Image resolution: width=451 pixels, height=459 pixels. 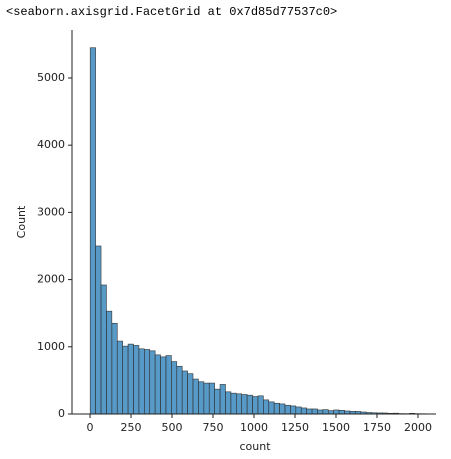 I want to click on y-tick-label: 3000, so click(x=51, y=211).